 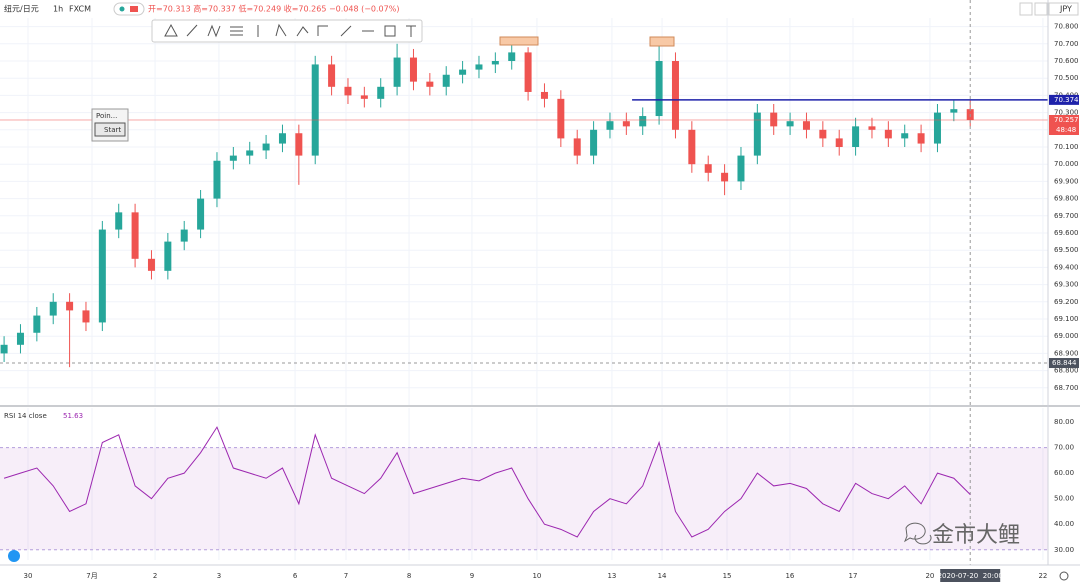 I want to click on status-icon, so click(x=134, y=9).